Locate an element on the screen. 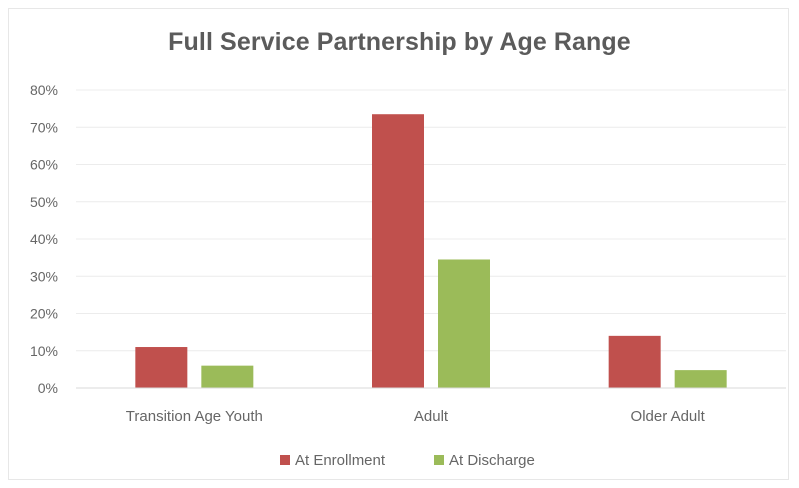 The width and height of the screenshot is (799, 488). y-tick-label: 10% is located at coordinates (44, 351).